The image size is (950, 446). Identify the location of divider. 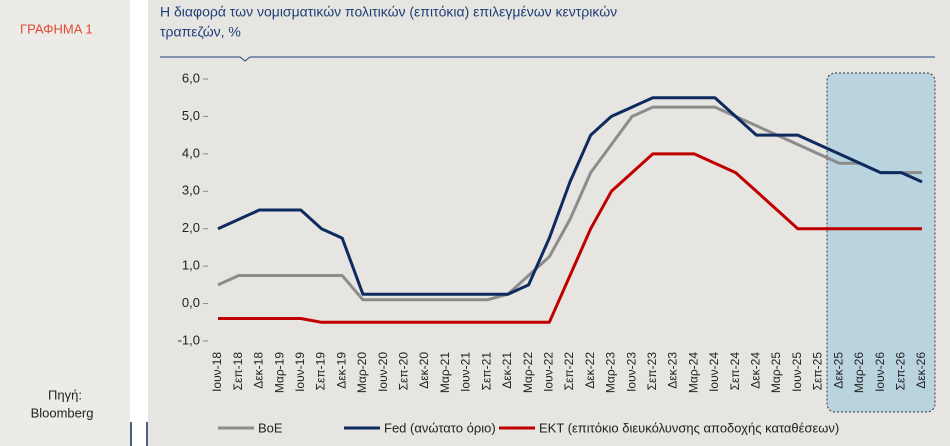
(139, 223).